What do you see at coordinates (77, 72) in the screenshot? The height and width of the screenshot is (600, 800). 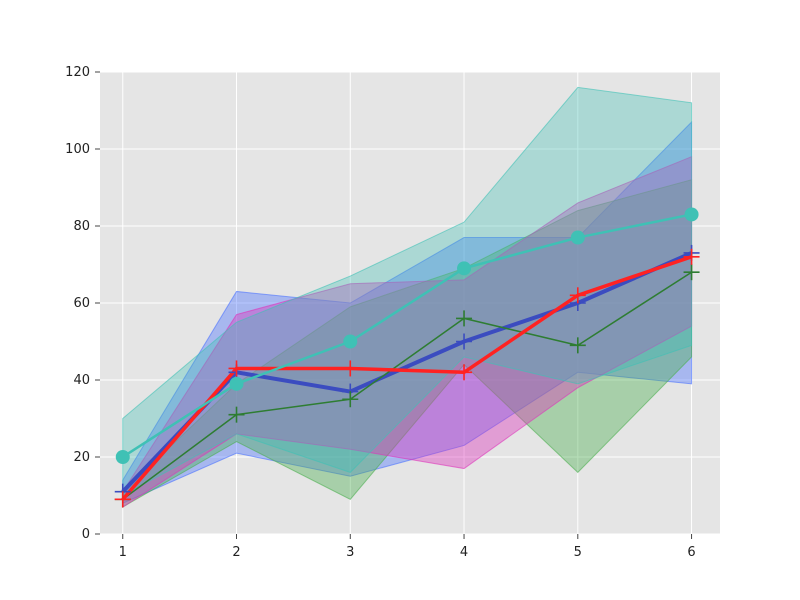 I see `y-tick-label-6: 120` at bounding box center [77, 72].